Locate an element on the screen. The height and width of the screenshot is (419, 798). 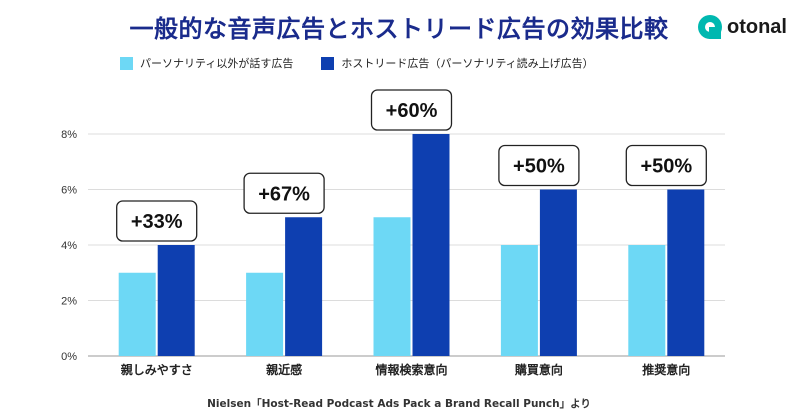
legend-label-series1: パーソナリティ以外が話す広告 is located at coordinates (217, 63).